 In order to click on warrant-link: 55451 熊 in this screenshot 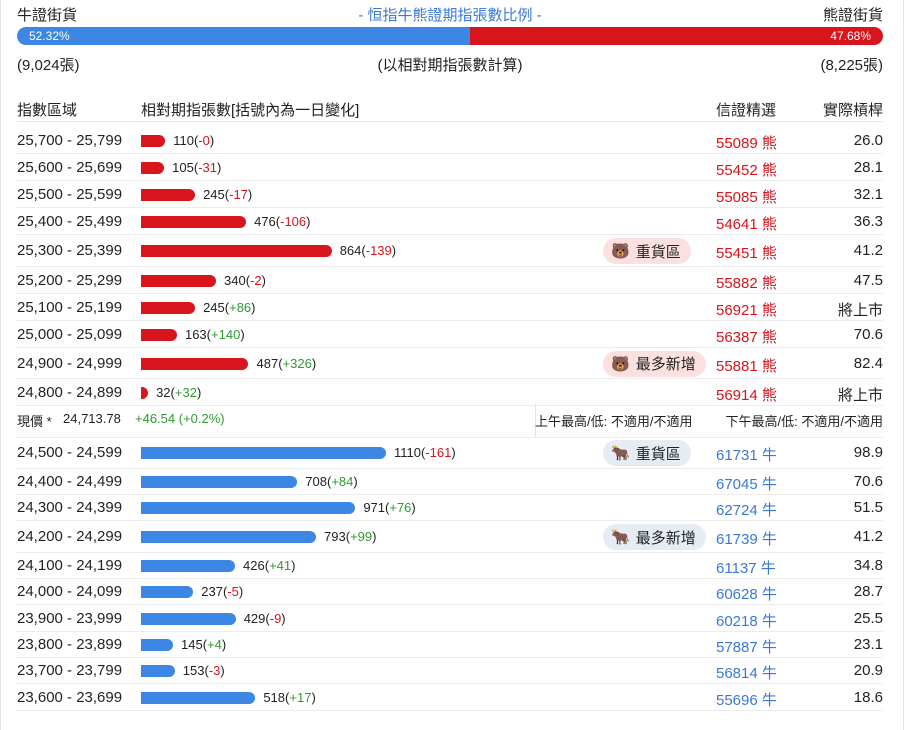, I will do `click(746, 252)`.